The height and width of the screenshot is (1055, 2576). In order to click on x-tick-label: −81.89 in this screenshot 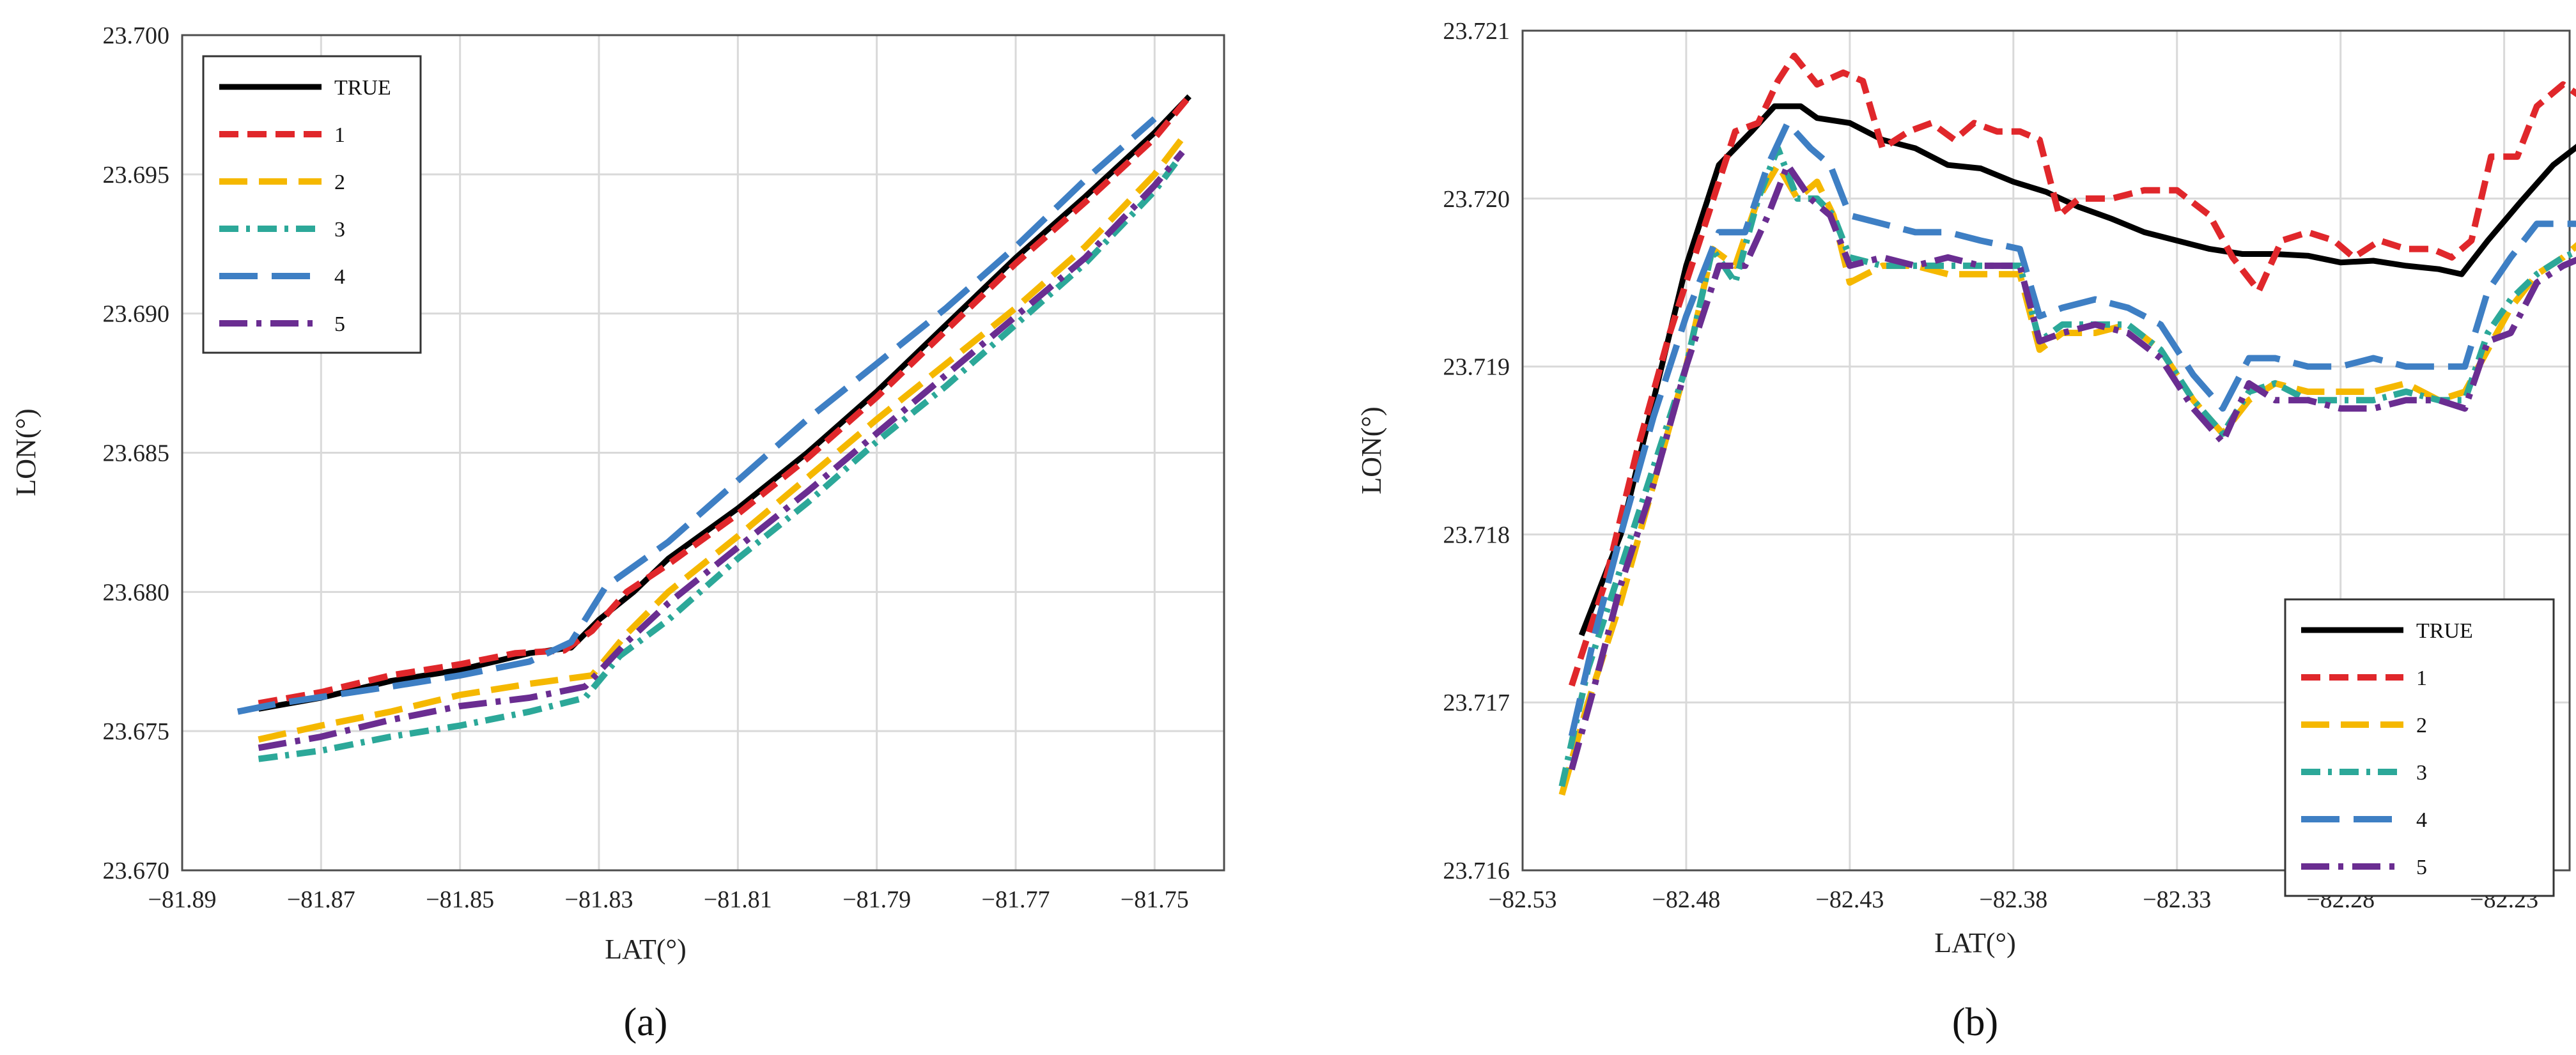, I will do `click(183, 899)`.